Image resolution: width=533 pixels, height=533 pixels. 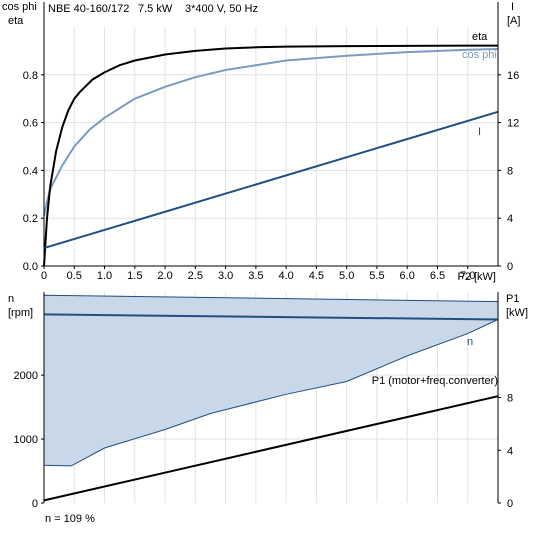 What do you see at coordinates (285, 276) in the screenshot?
I see `top-x-tick-label: 4.0` at bounding box center [285, 276].